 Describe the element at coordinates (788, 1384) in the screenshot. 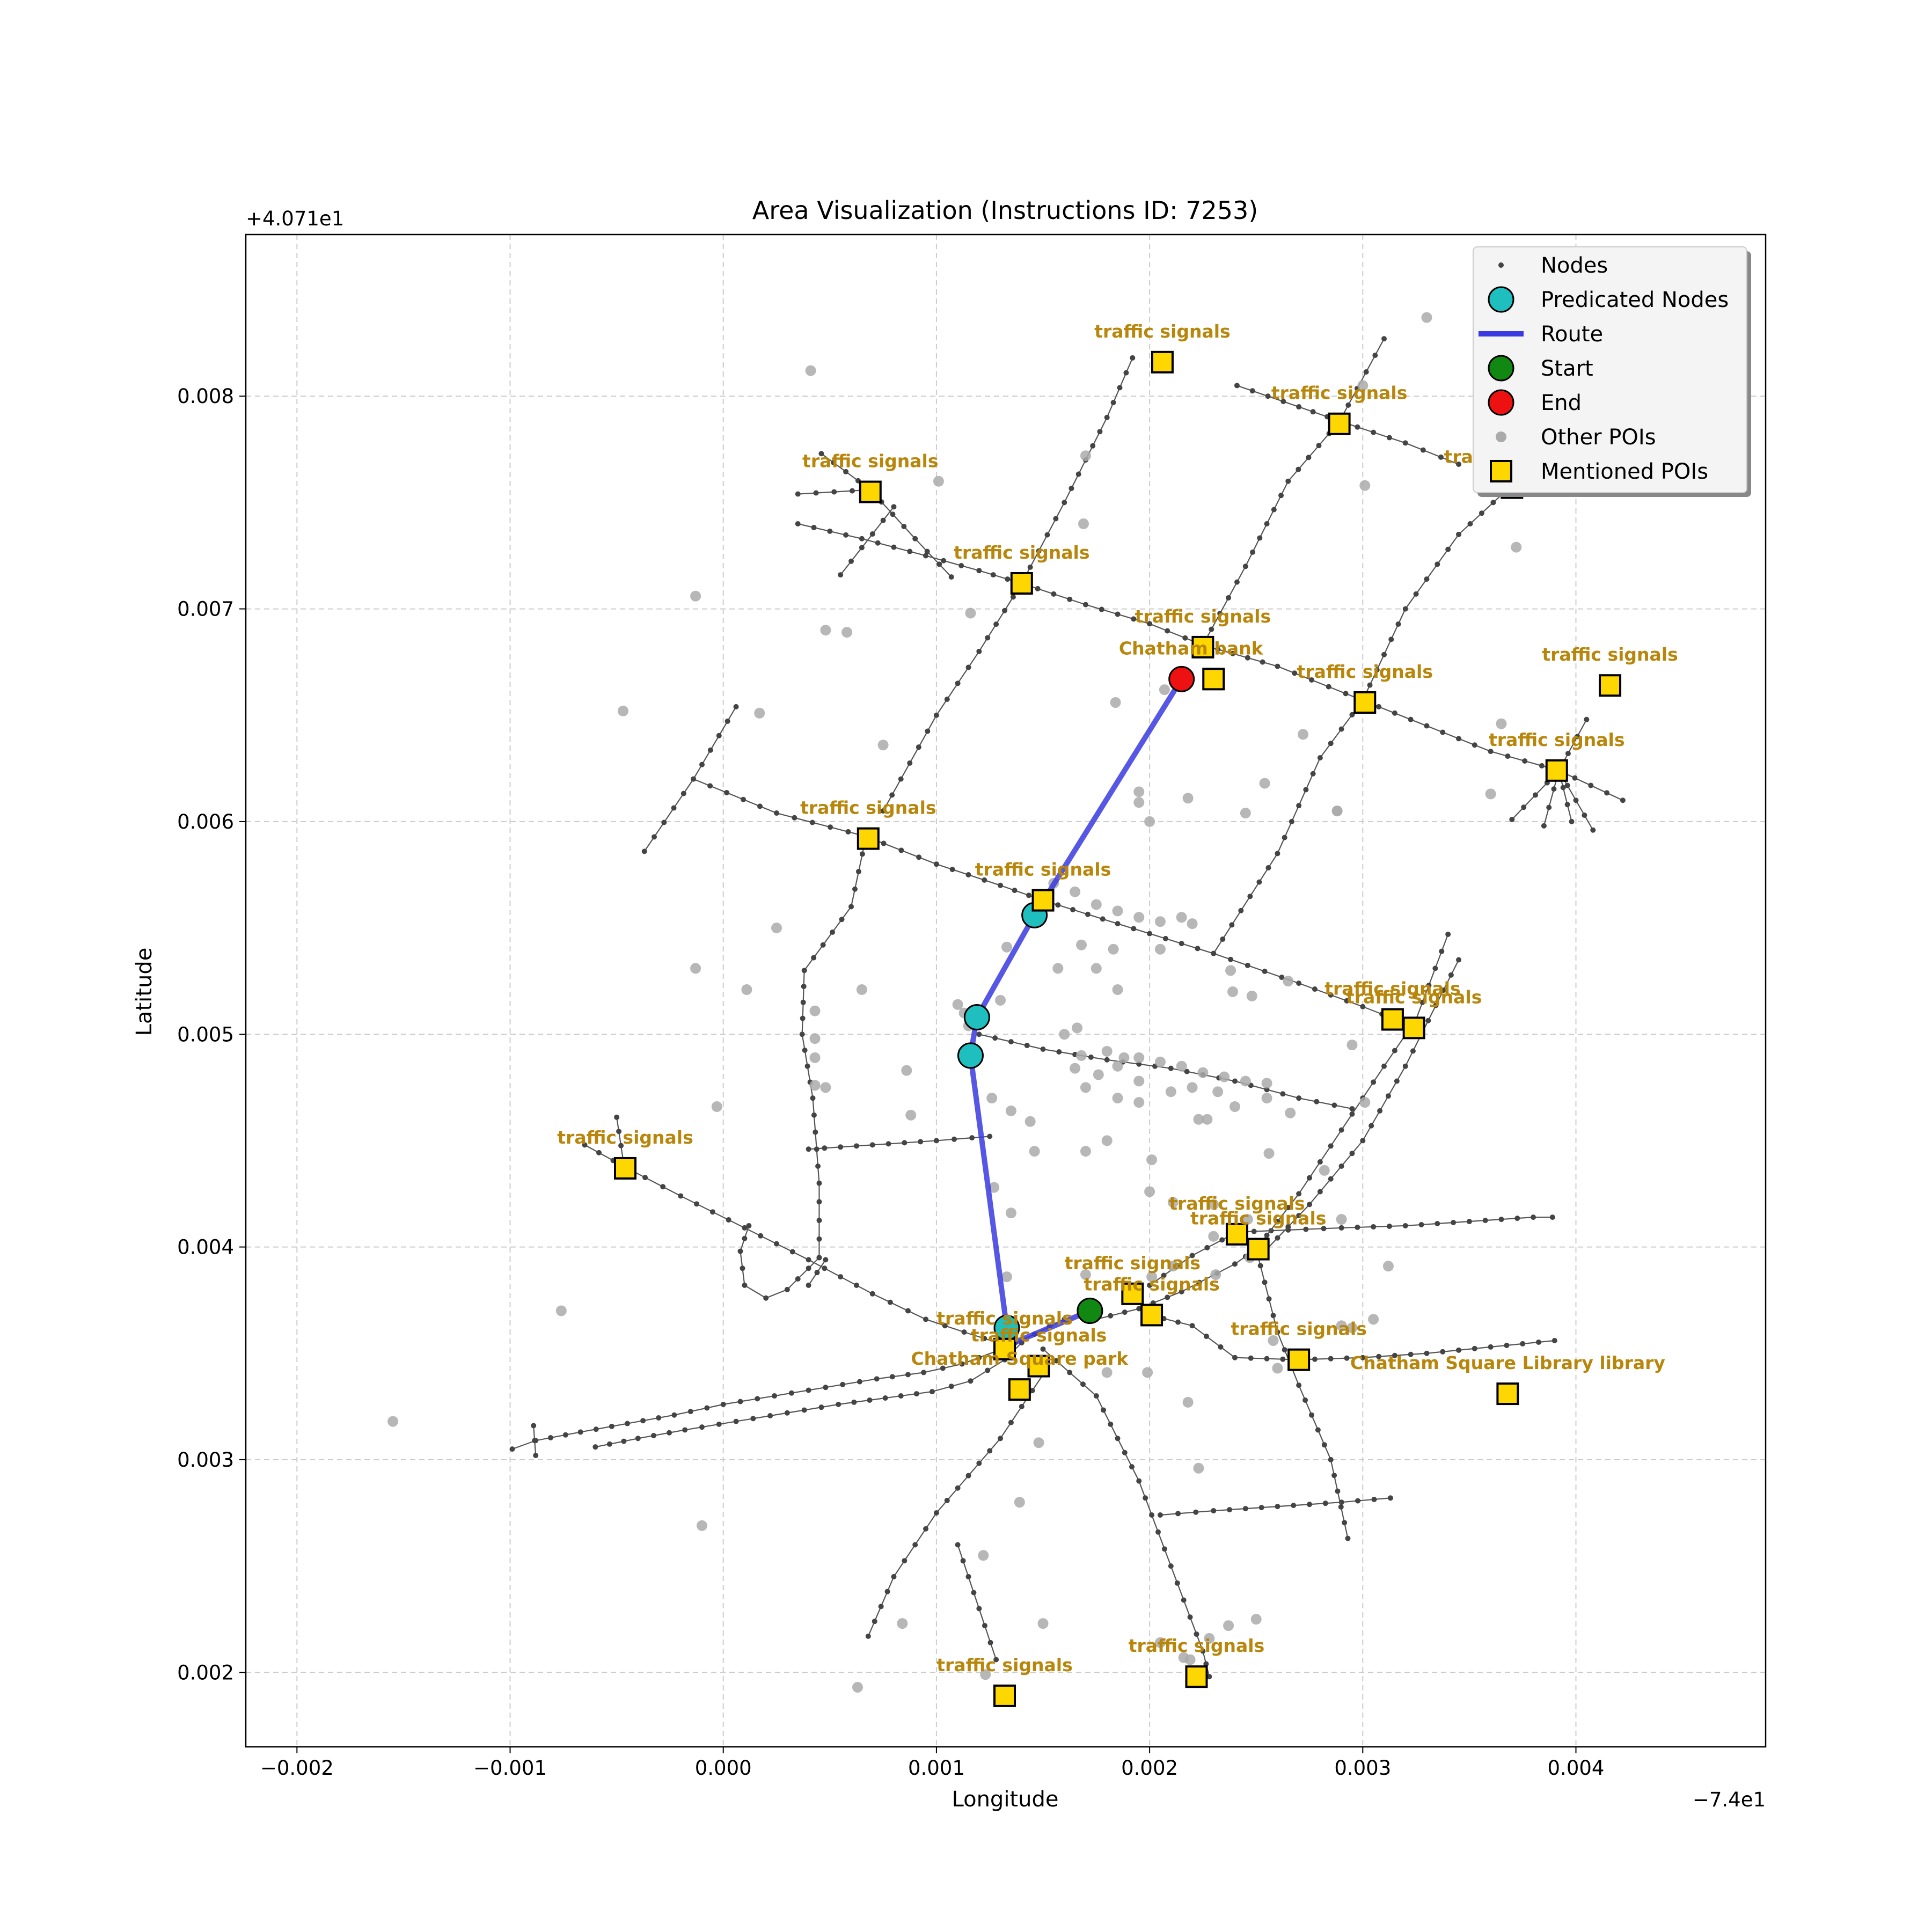

I see `street-line` at that location.